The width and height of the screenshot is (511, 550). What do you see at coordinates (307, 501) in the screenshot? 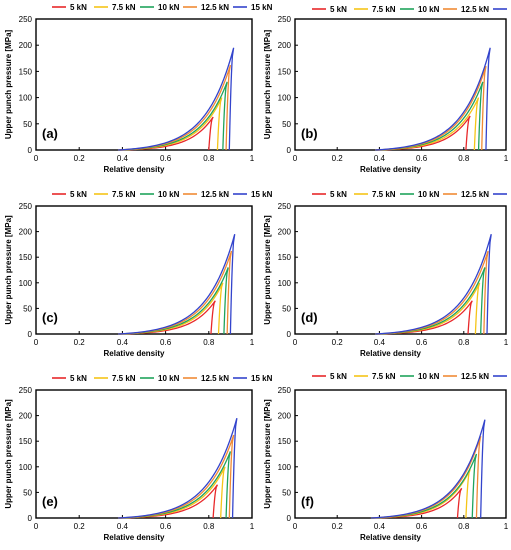
I see `panel-label: (f)` at bounding box center [307, 501].